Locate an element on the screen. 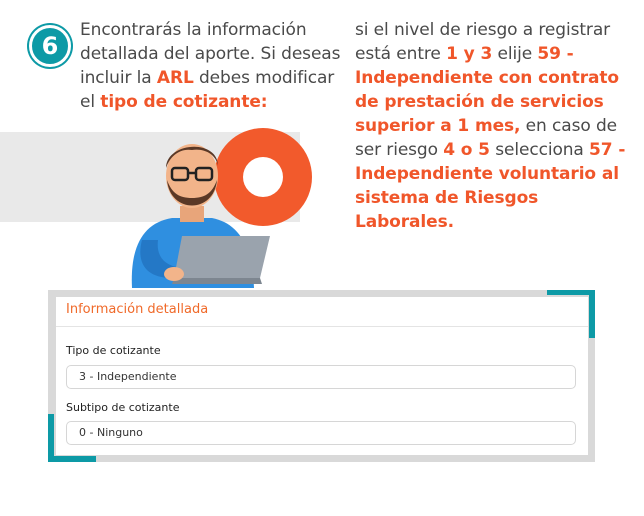  hand-shape is located at coordinates (174, 274).